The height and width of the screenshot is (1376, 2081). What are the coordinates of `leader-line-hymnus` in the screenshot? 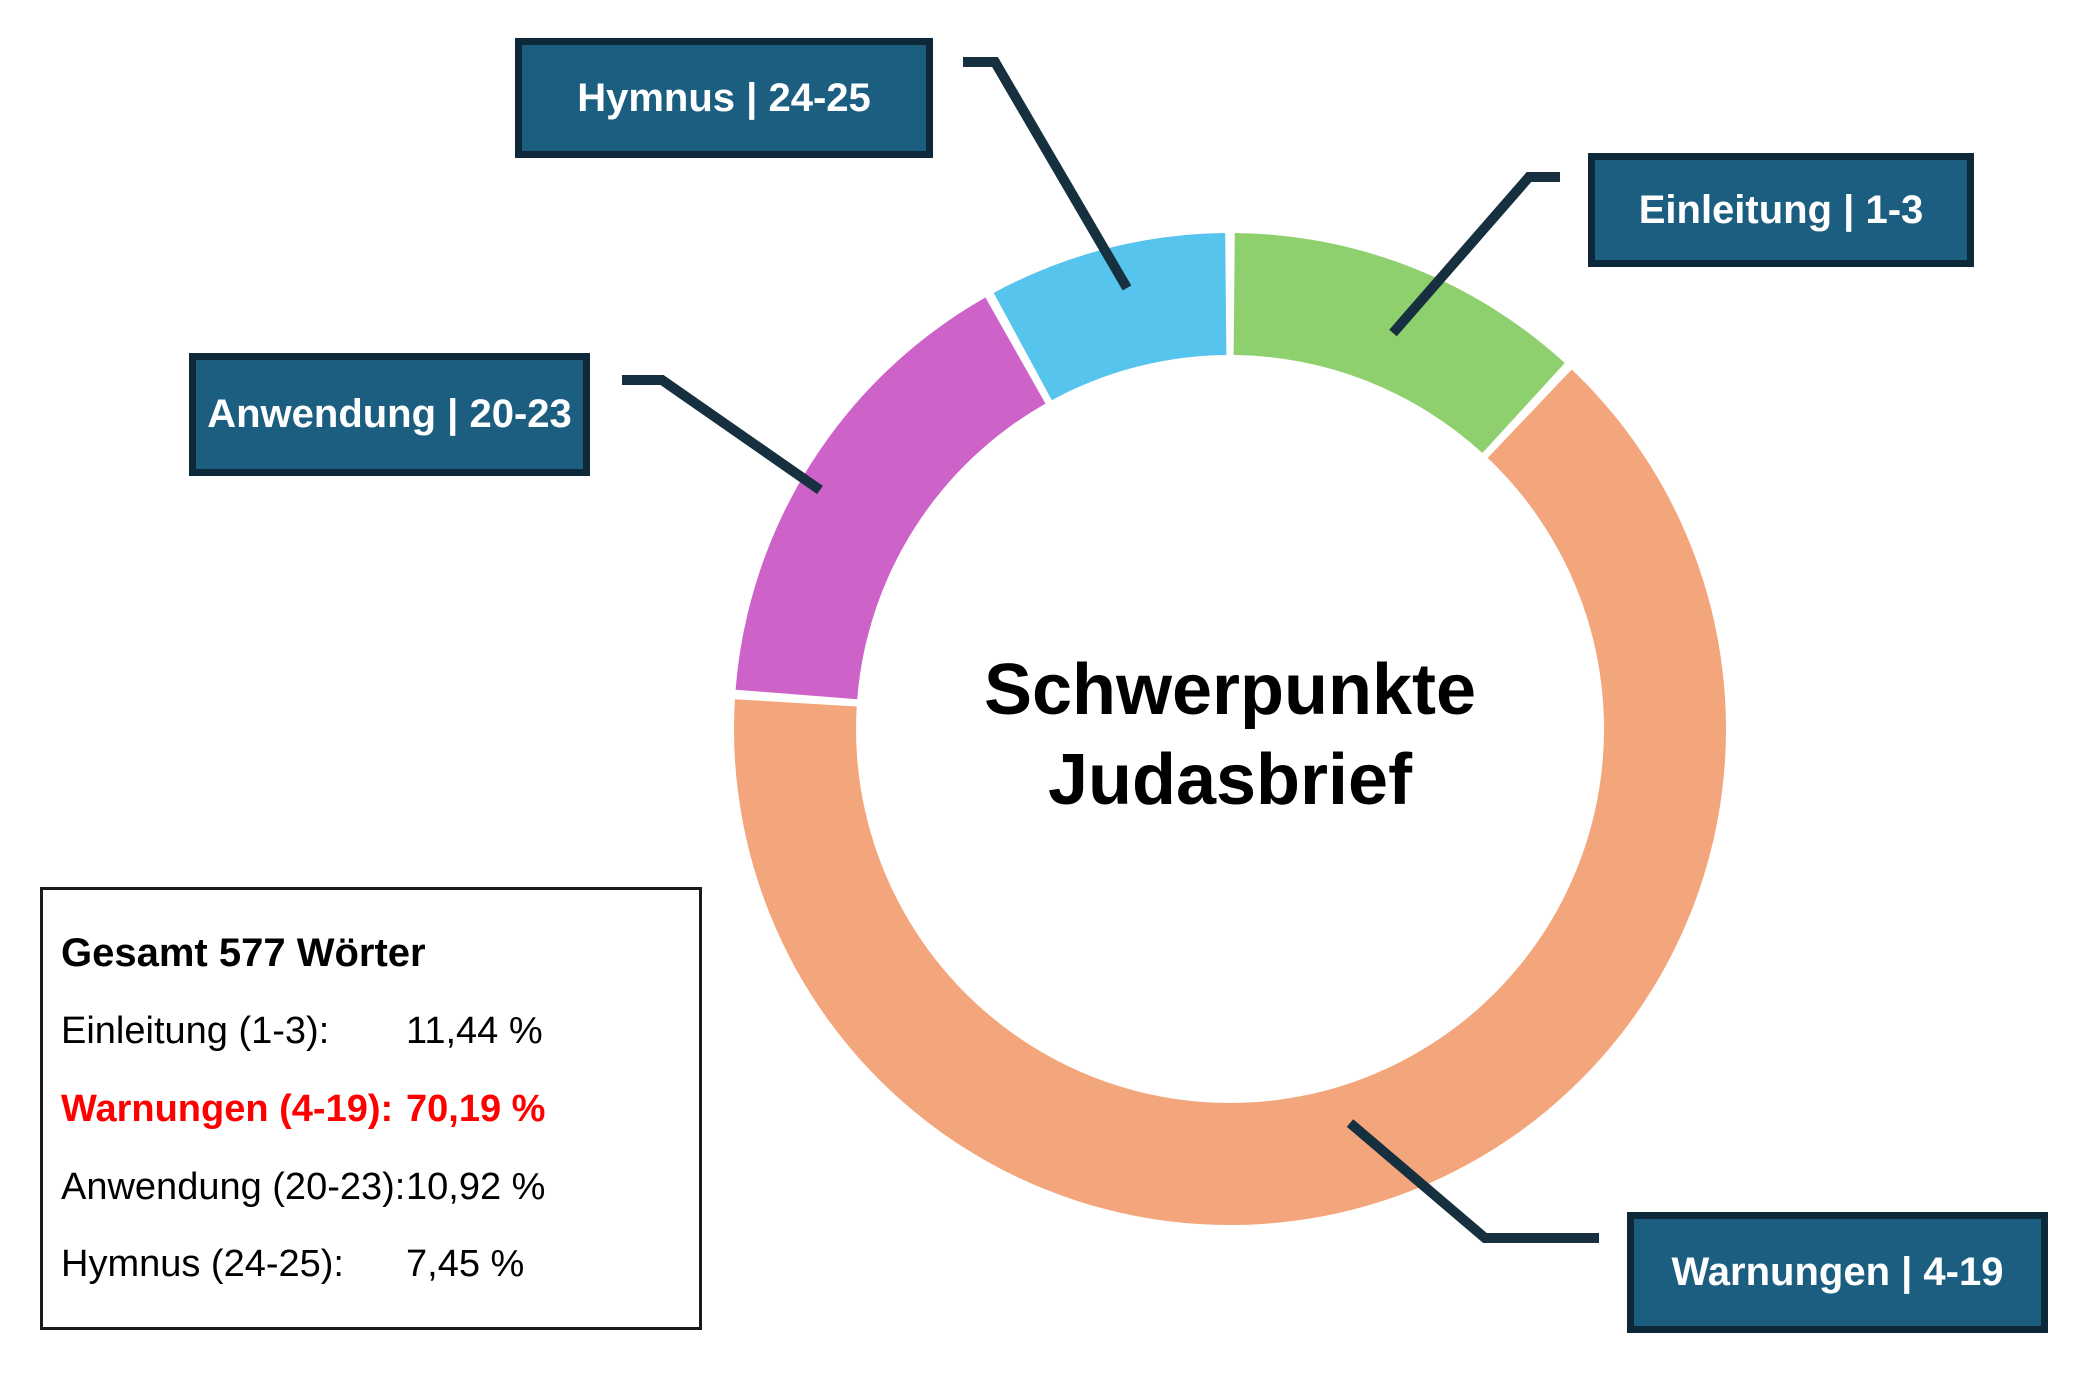 It's located at (1047, 174).